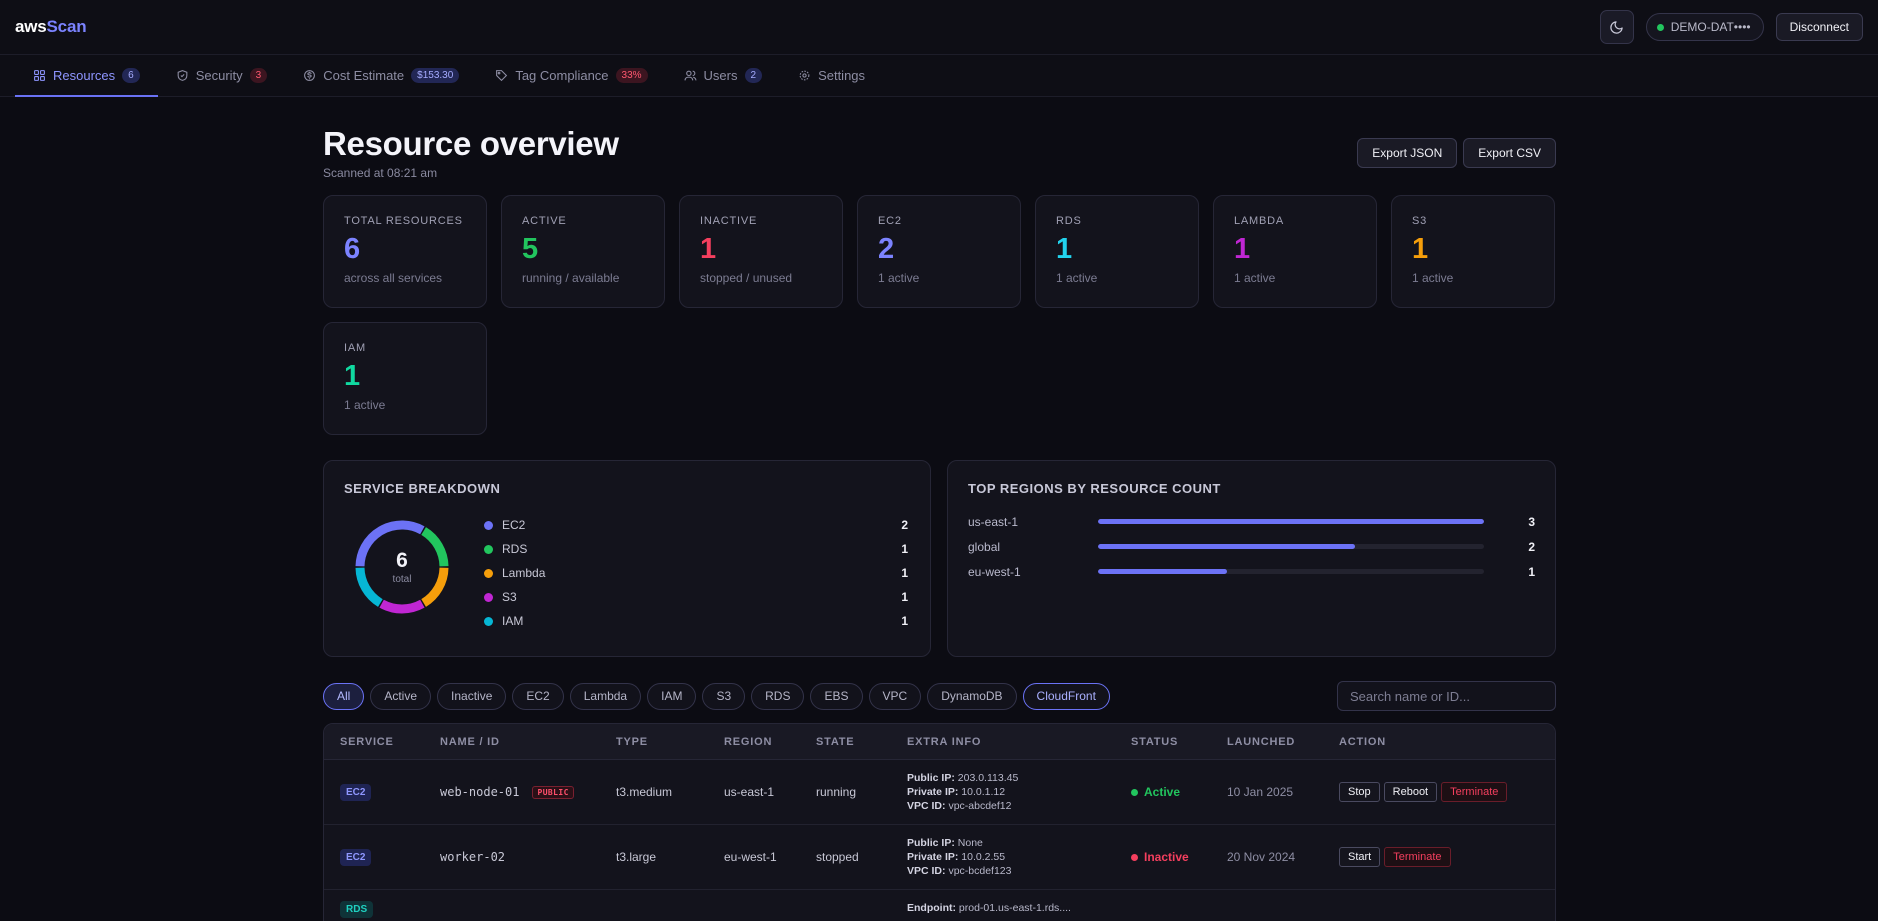 Image resolution: width=1878 pixels, height=921 pixels. Describe the element at coordinates (364, 75) in the screenshot. I see `tab-label: Cost Estimate` at that location.